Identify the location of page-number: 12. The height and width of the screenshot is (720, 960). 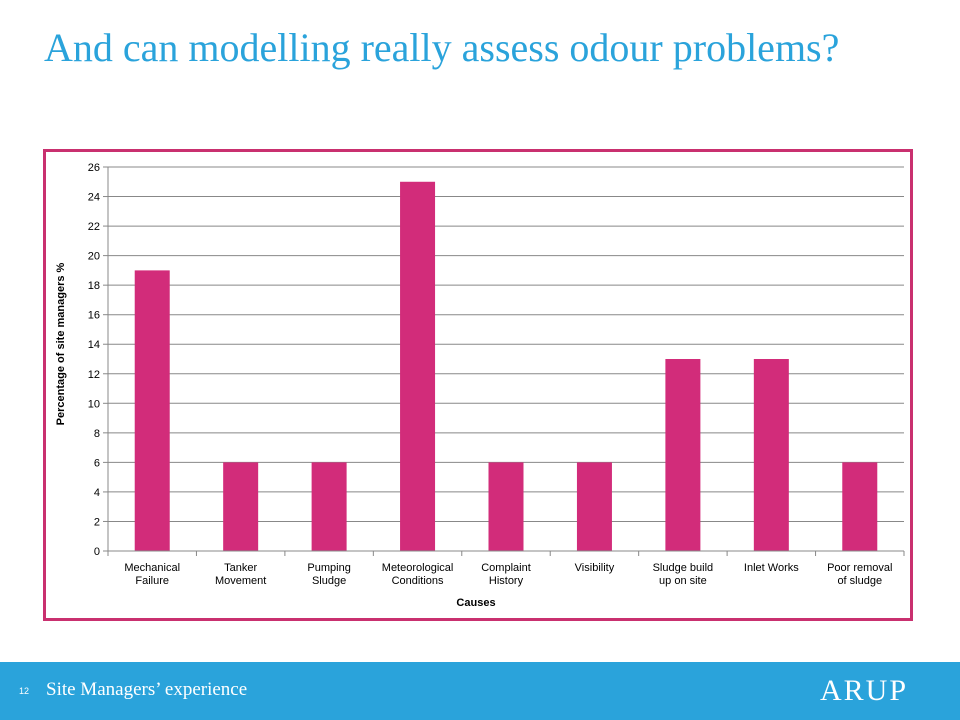
(24, 691).